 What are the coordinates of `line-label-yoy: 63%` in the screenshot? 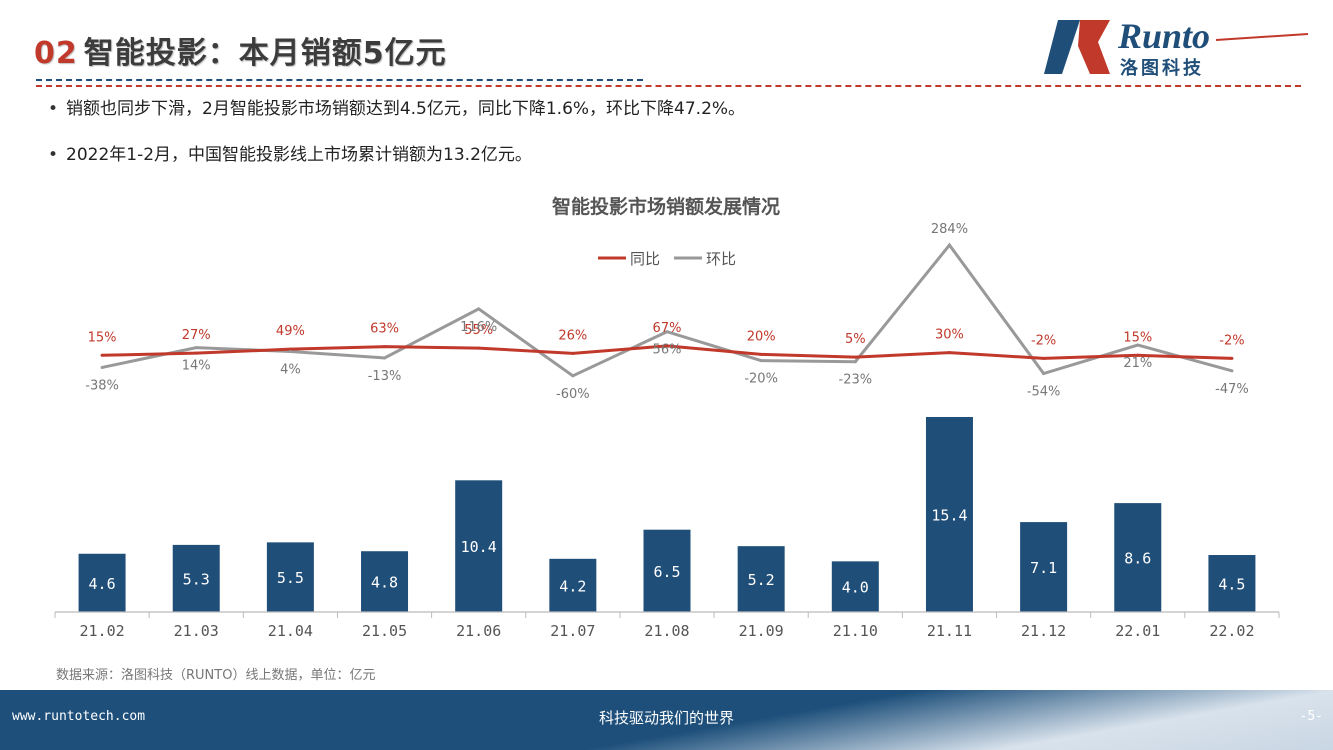 It's located at (384, 329).